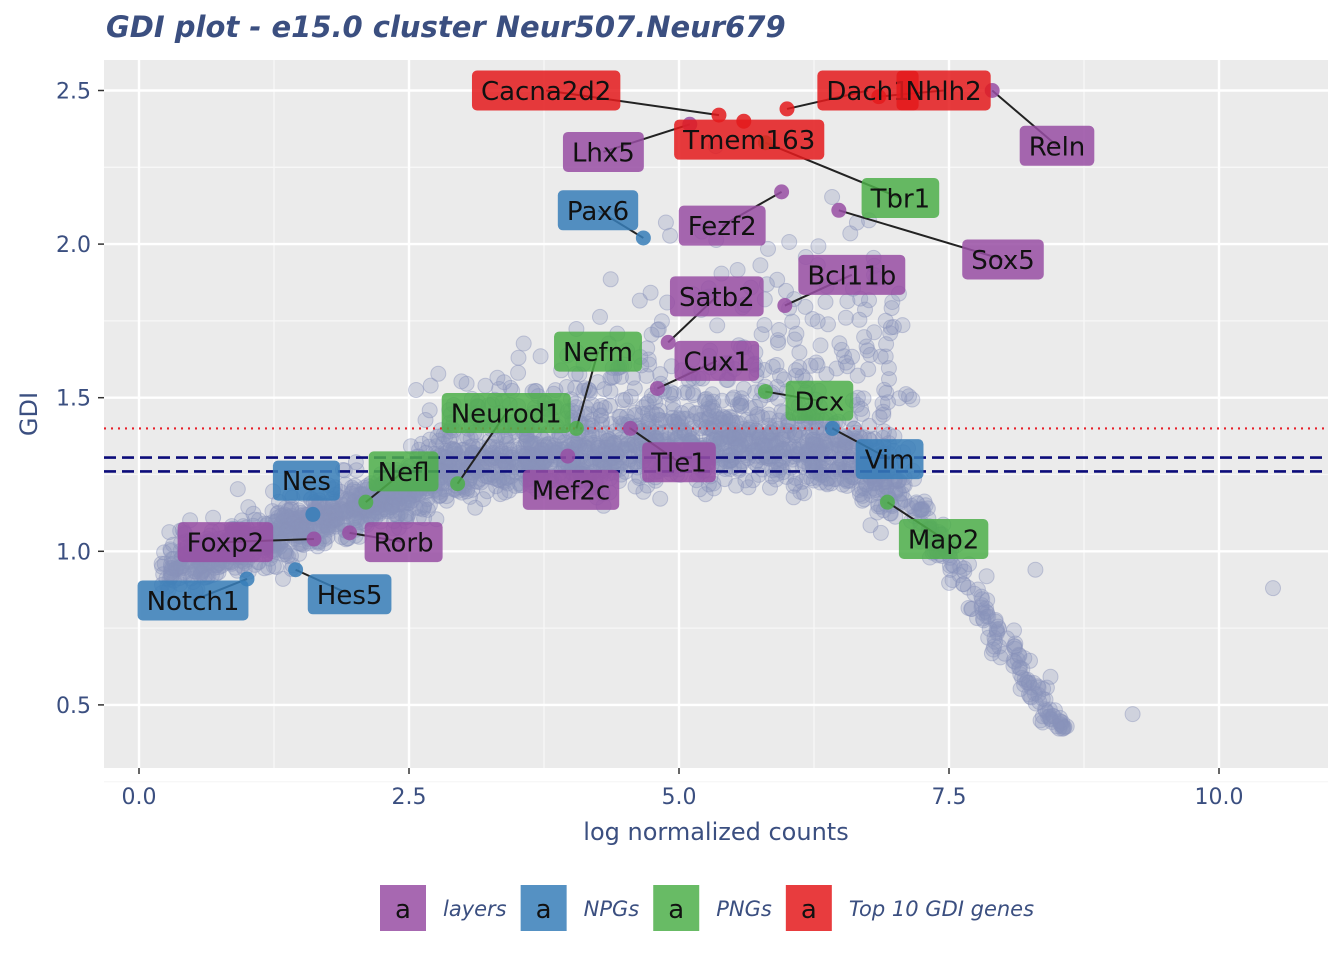 The height and width of the screenshot is (960, 1344). I want to click on gene-point-fezf2, so click(782, 192).